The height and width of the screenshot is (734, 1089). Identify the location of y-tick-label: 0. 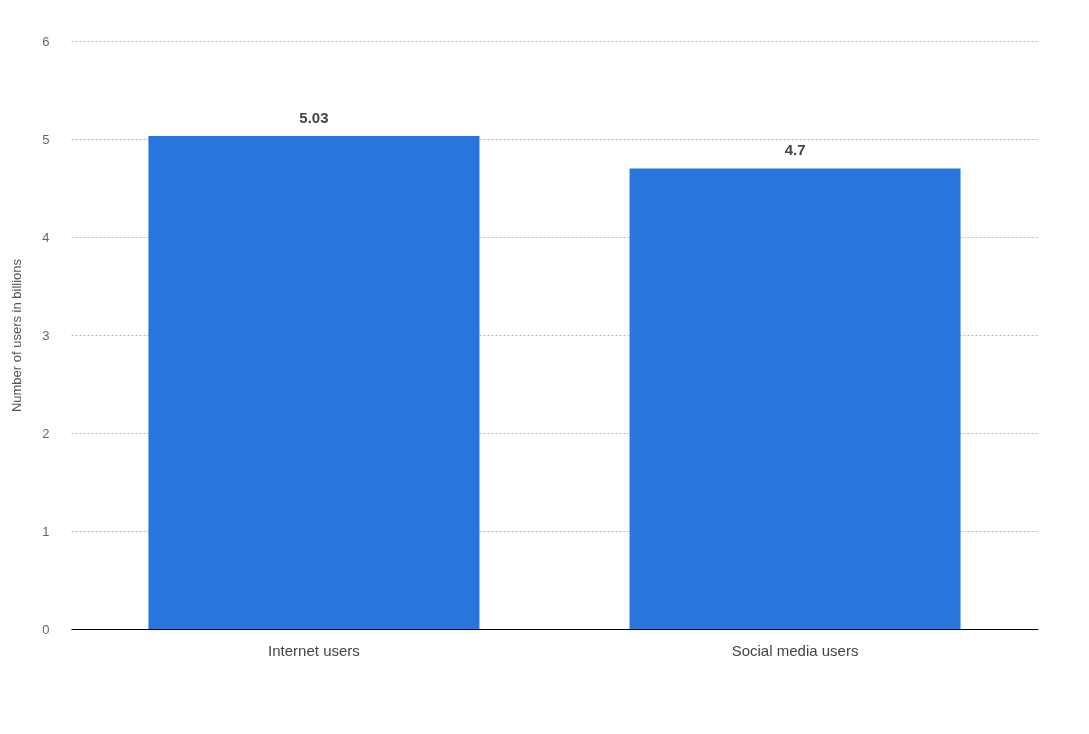
(46, 629).